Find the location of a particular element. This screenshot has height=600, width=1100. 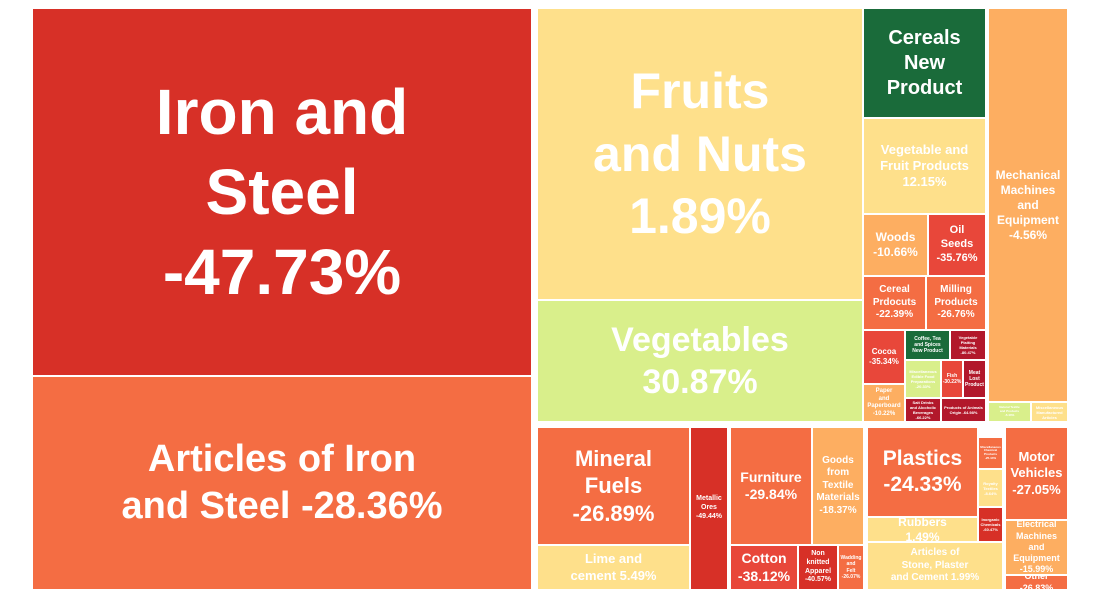

tile-label-line: and Alcoholic is located at coordinates (923, 407).